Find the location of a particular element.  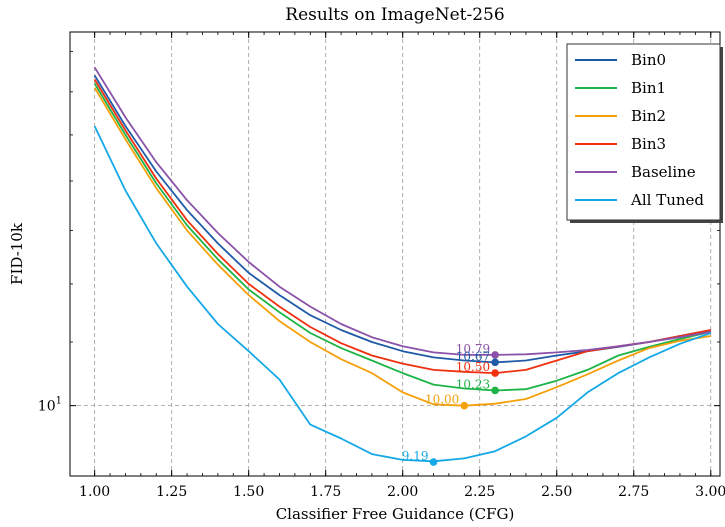

legend-label: Bin0 is located at coordinates (648, 60).